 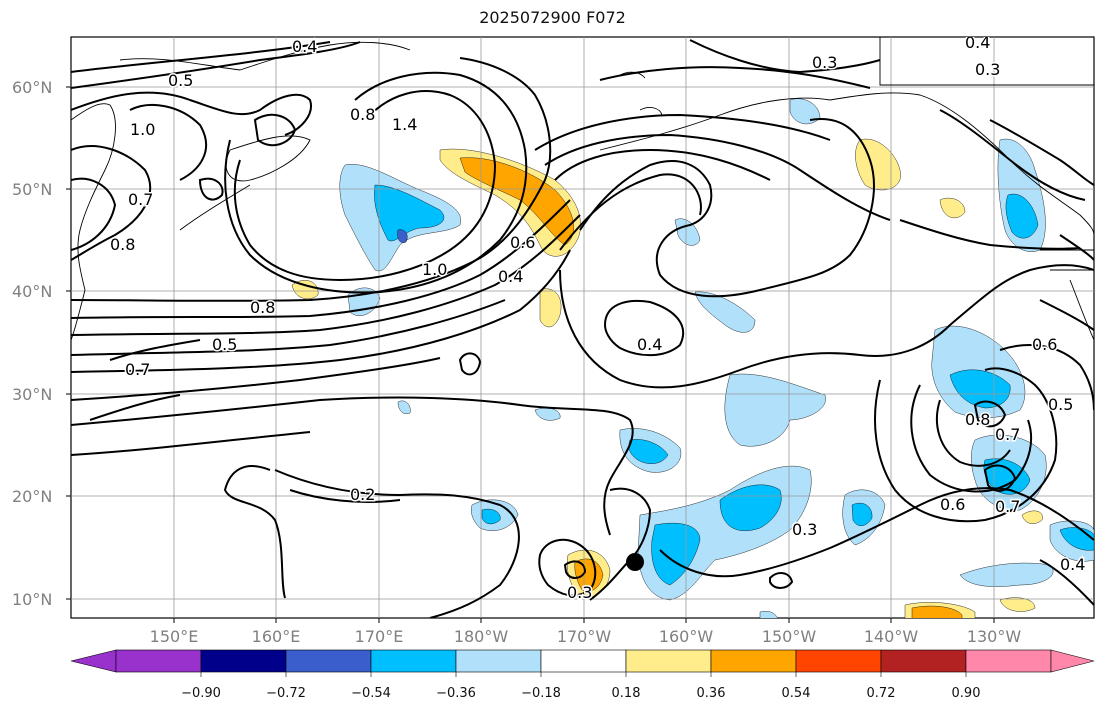 What do you see at coordinates (286, 693) in the screenshot?
I see `colorbar-tick-label: −0.72` at bounding box center [286, 693].